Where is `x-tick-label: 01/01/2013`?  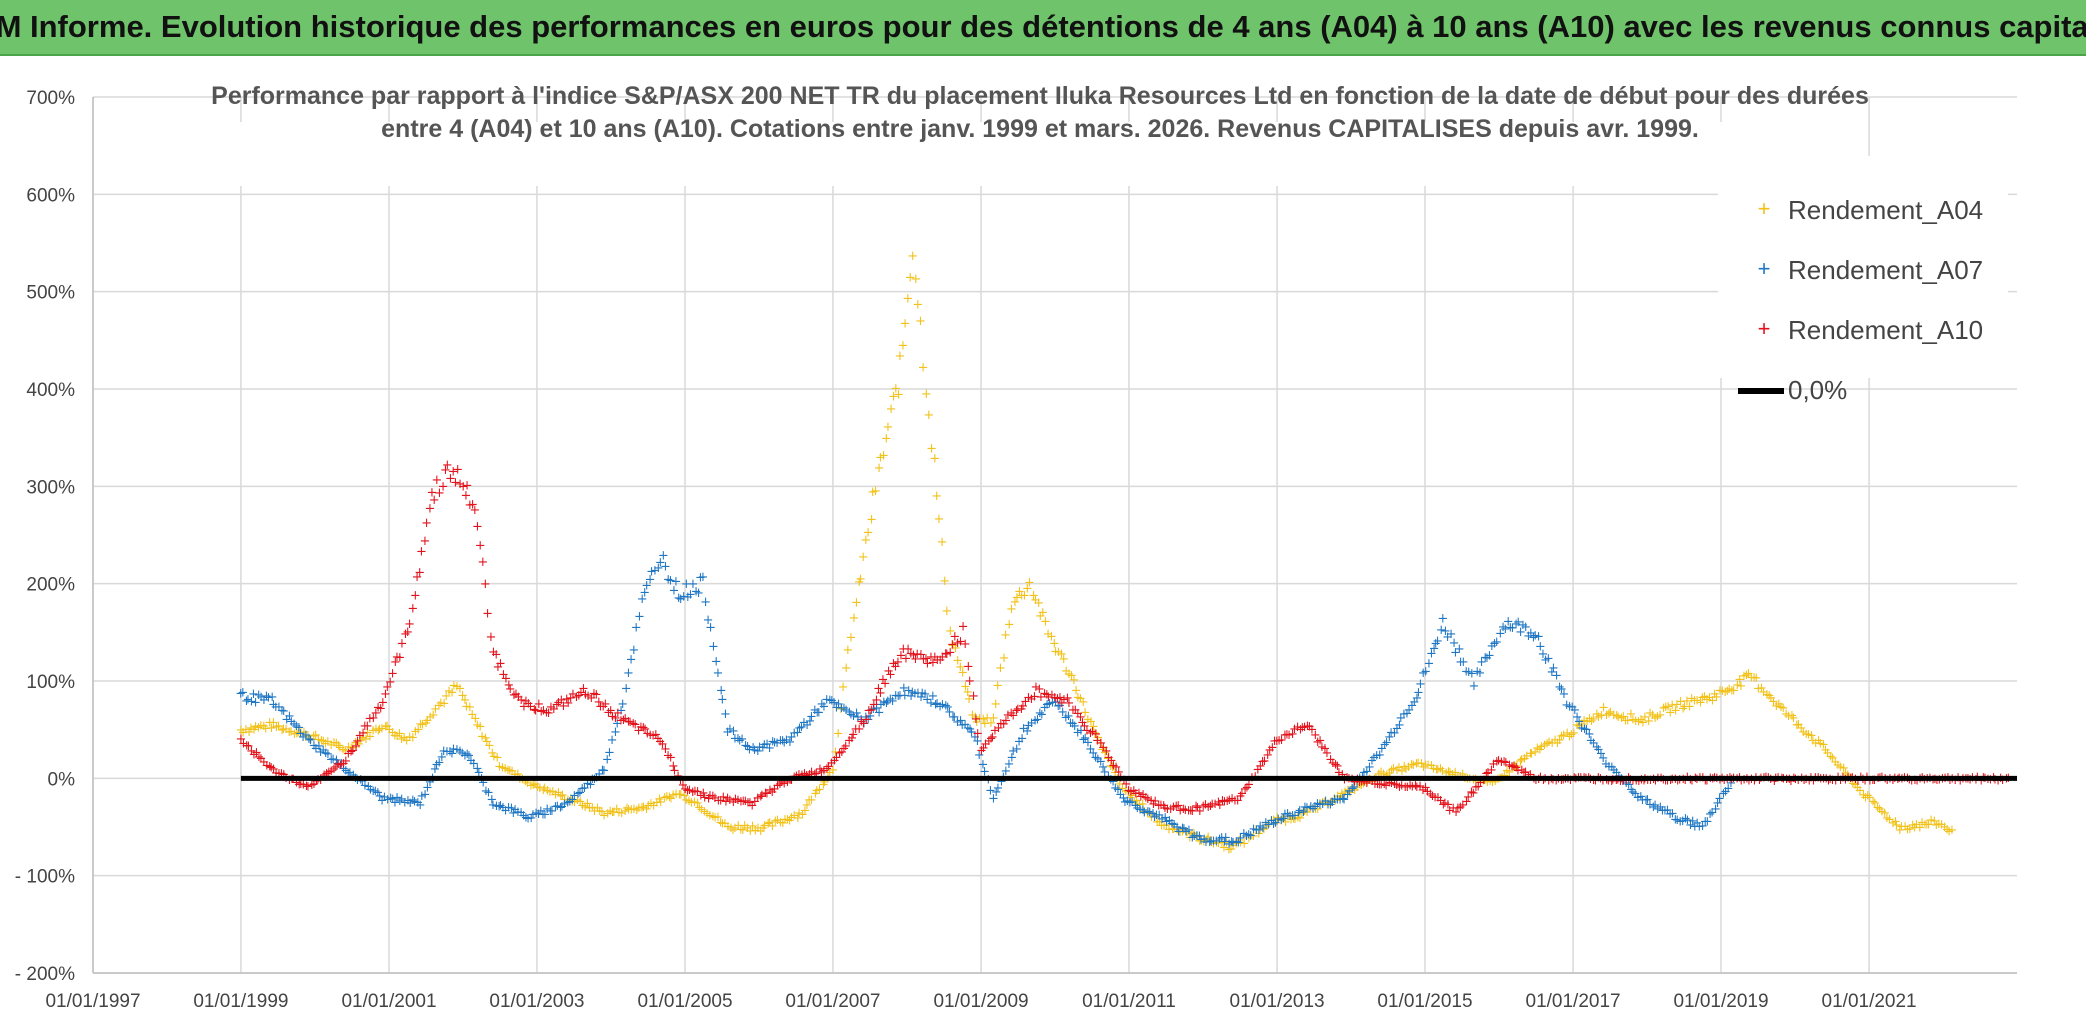 x-tick-label: 01/01/2013 is located at coordinates (1277, 1001).